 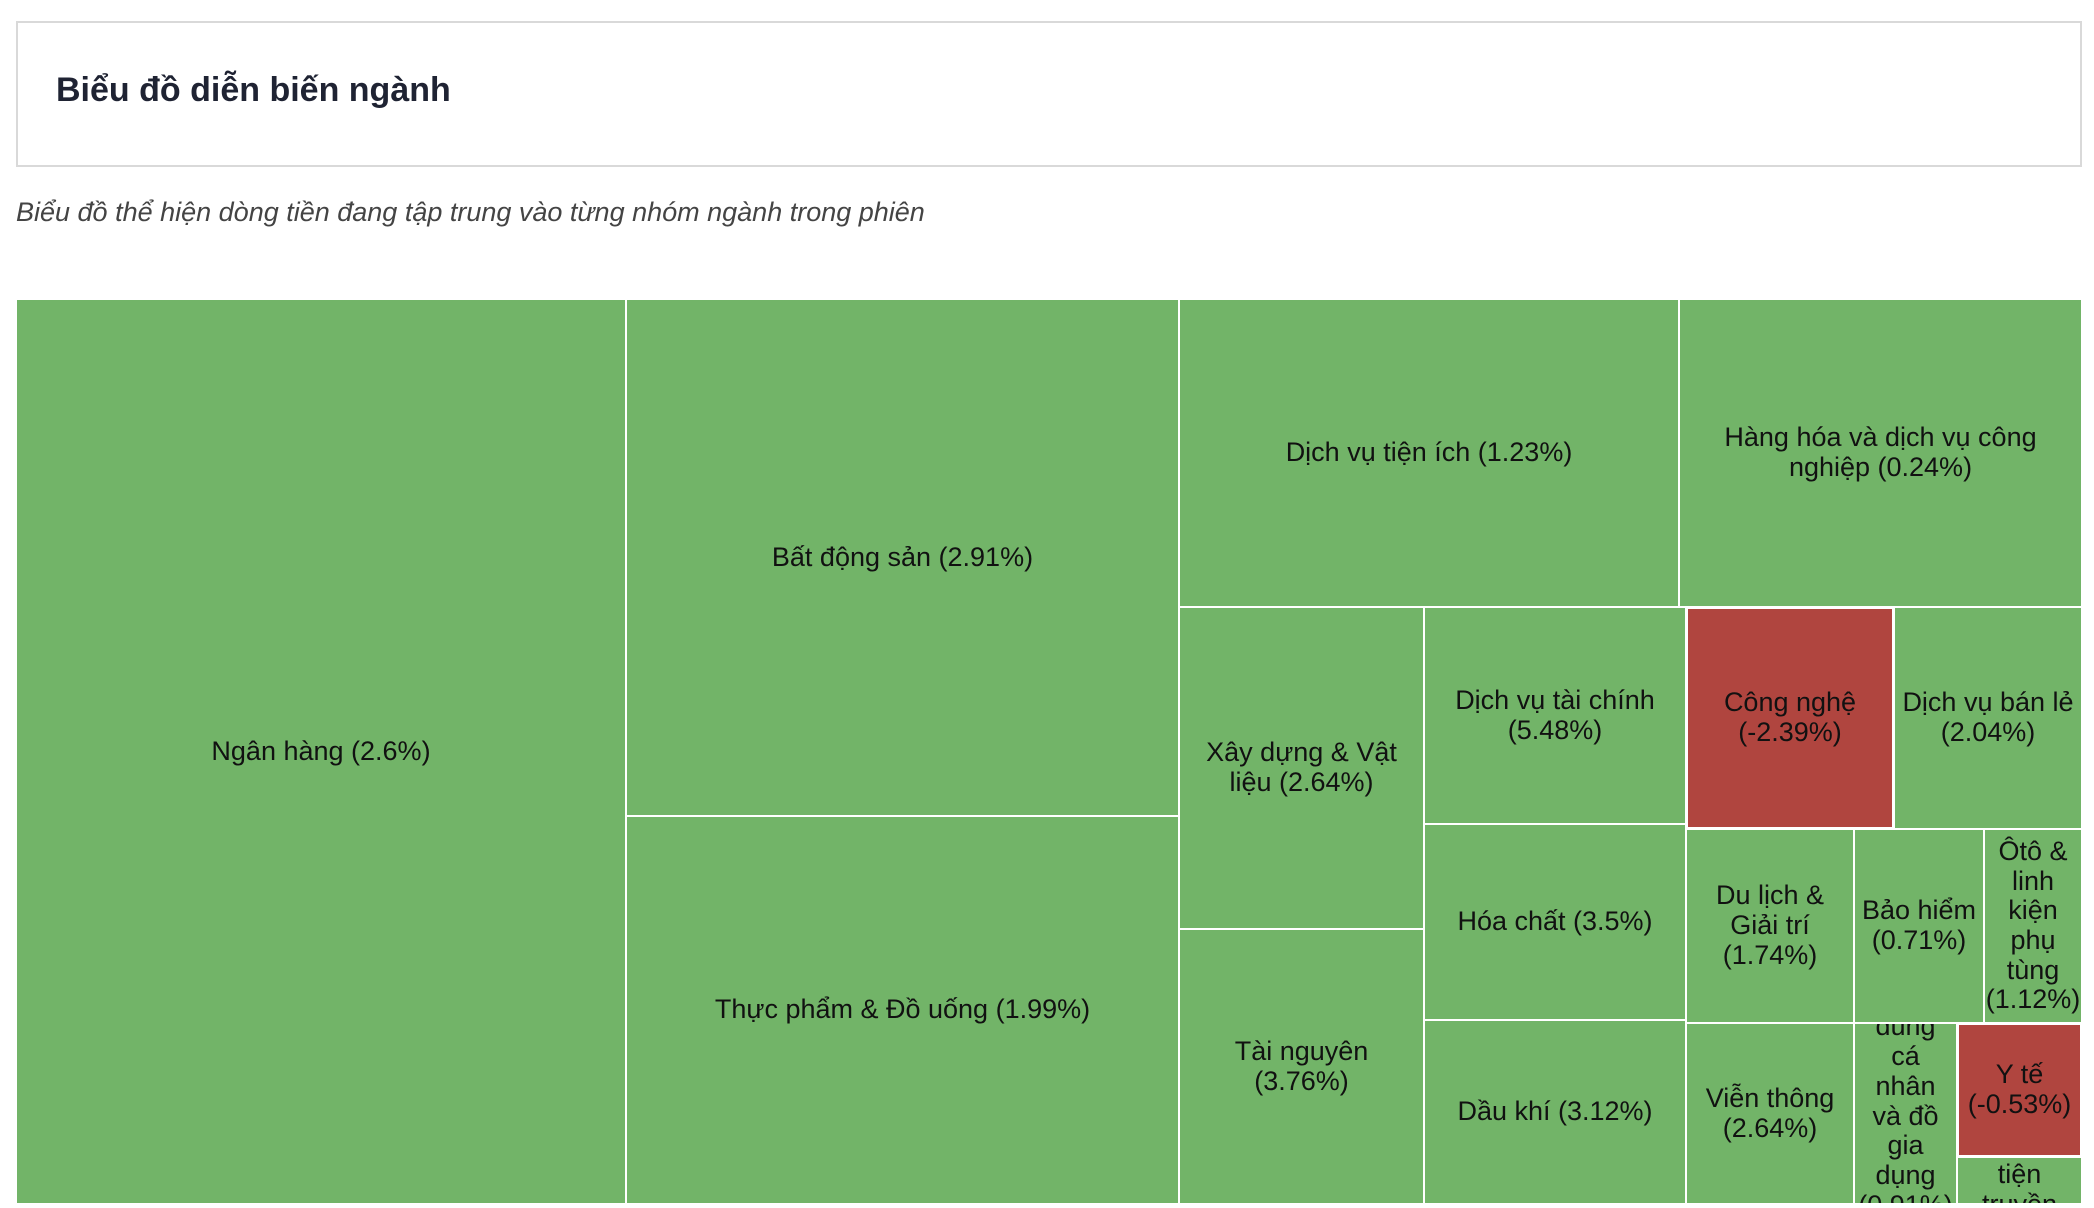 I want to click on treemap-tile-label: Đồ dùng cá nhân và đồ gia dụng (0.91%), so click(x=1905, y=1113).